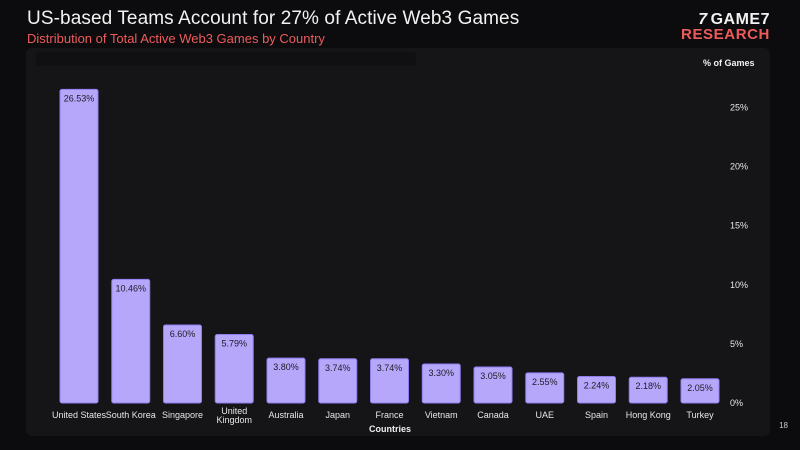 The height and width of the screenshot is (450, 800). Describe the element at coordinates (389, 381) in the screenshot. I see `bar-france` at that location.